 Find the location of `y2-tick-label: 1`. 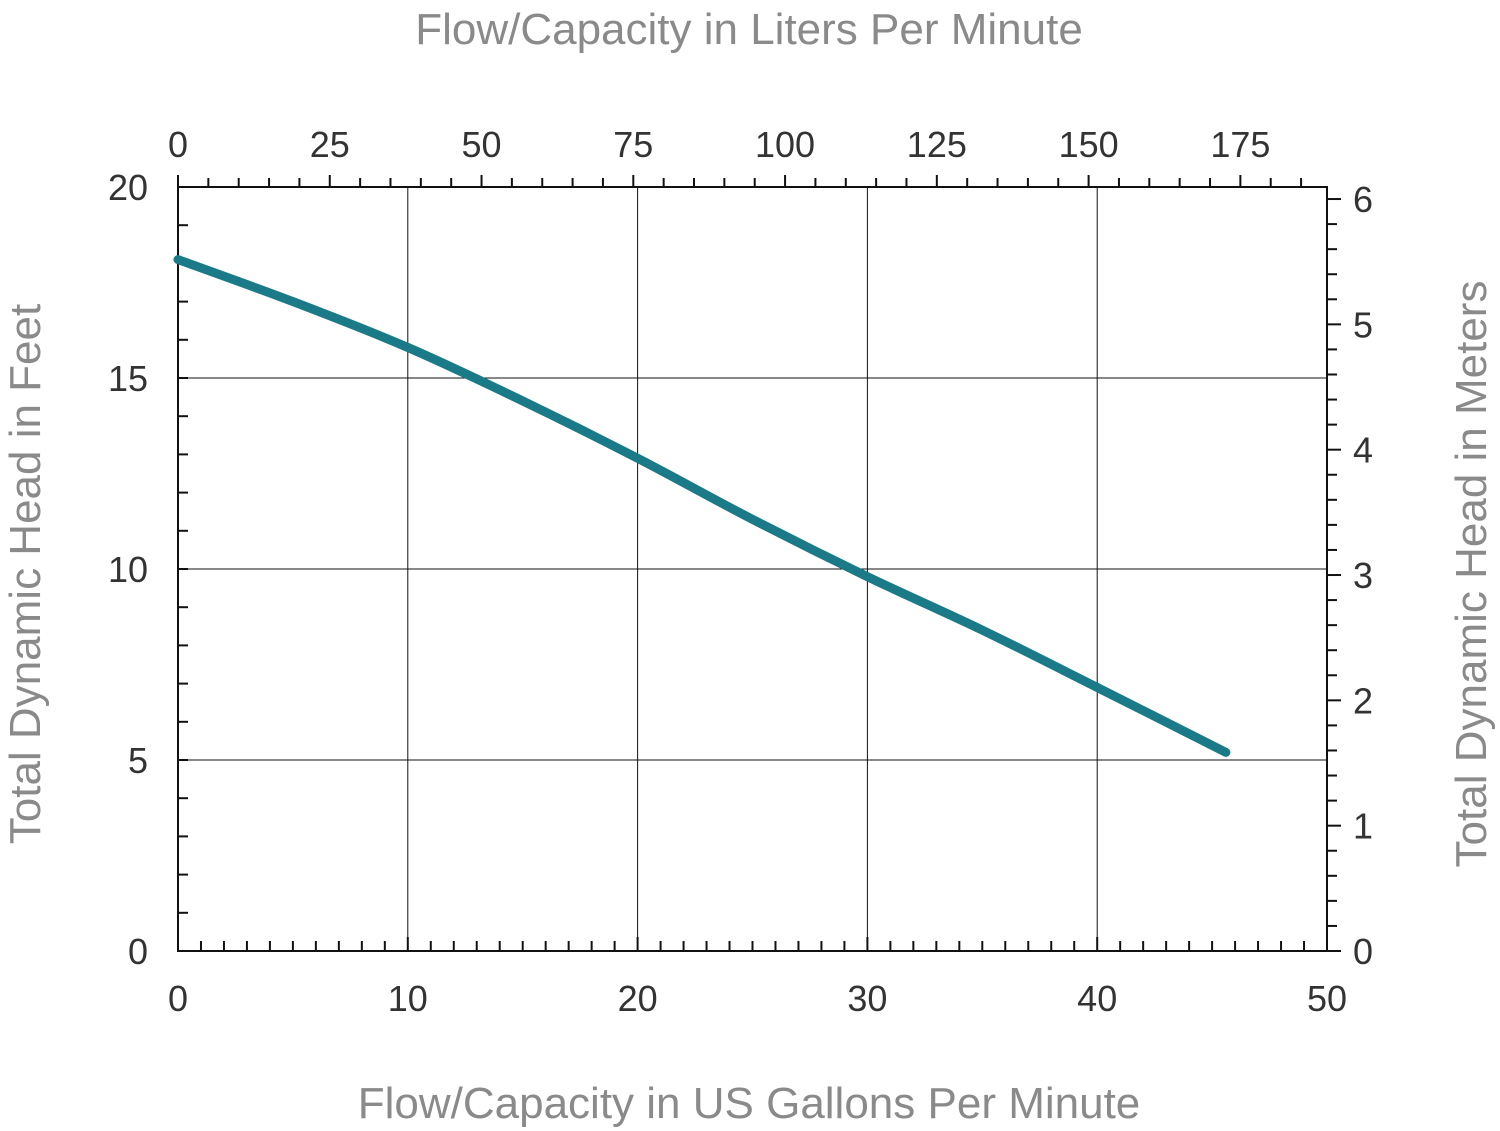

y2-tick-label: 1 is located at coordinates (1363, 826).